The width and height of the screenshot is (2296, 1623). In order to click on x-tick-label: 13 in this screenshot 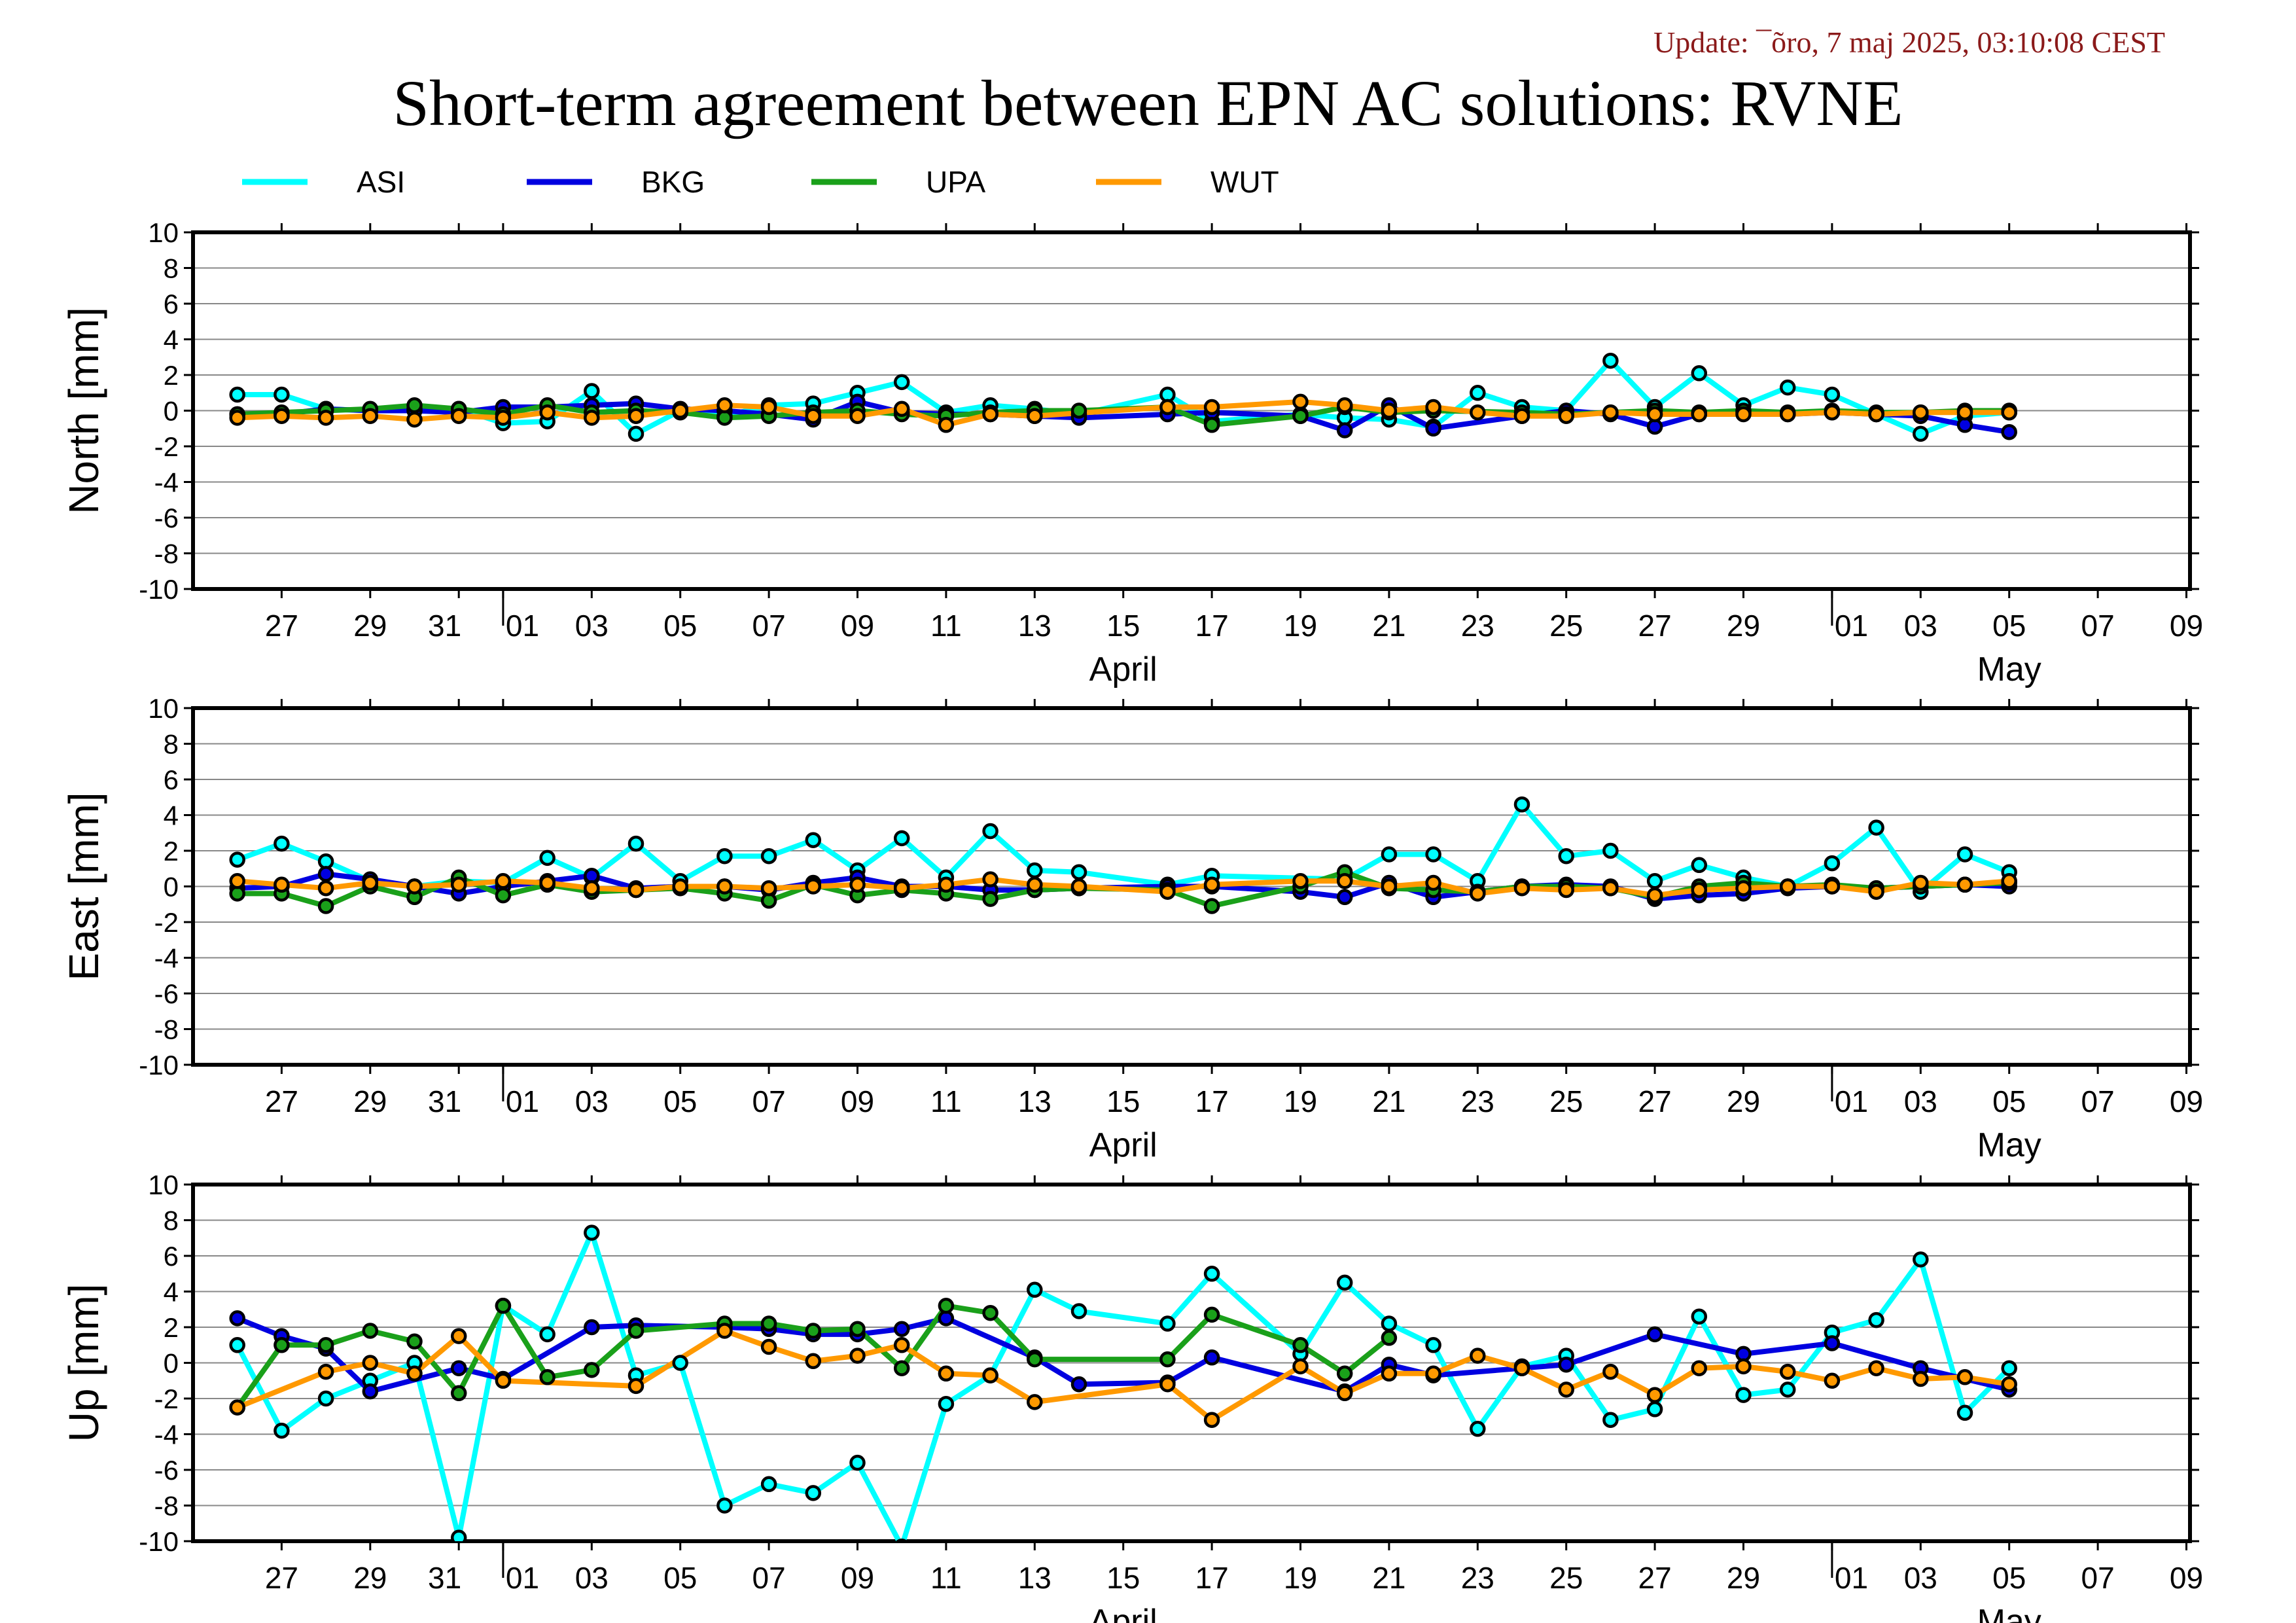, I will do `click(1034, 626)`.